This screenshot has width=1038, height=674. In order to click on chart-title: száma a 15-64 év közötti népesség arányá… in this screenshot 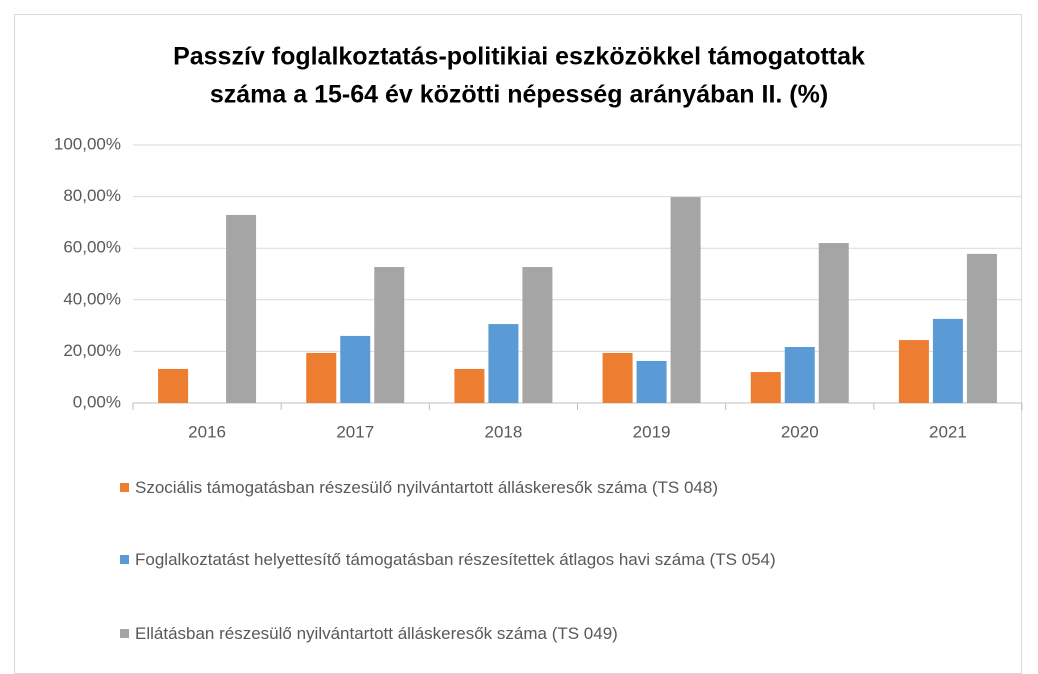, I will do `click(519, 95)`.